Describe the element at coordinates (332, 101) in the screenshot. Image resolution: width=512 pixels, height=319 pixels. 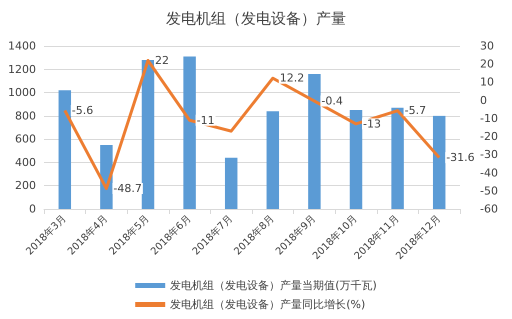
I see `data-label: -0.4` at that location.